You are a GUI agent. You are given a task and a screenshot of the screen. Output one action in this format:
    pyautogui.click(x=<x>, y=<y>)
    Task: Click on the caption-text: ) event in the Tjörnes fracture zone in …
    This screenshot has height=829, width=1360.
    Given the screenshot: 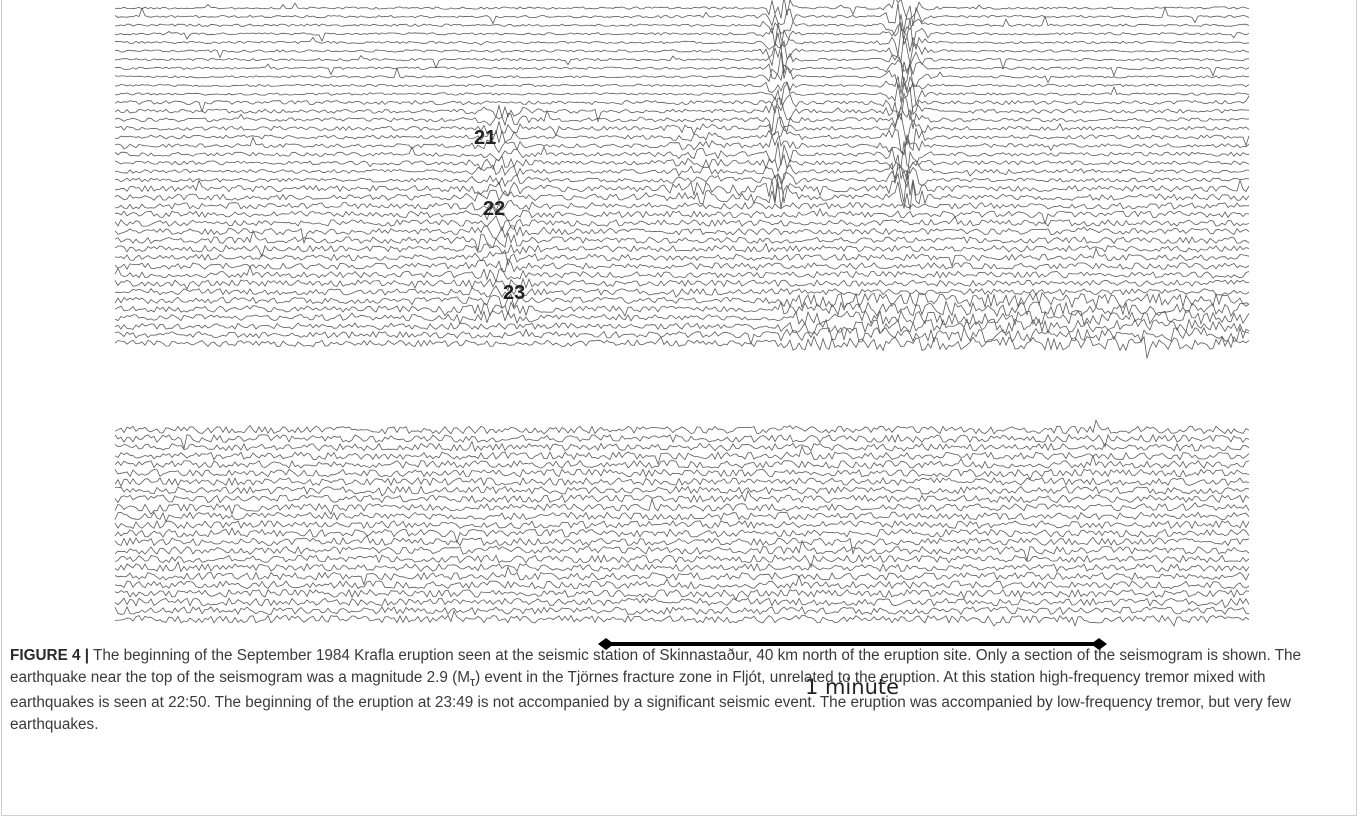 What is the action you would take?
    pyautogui.click(x=650, y=700)
    